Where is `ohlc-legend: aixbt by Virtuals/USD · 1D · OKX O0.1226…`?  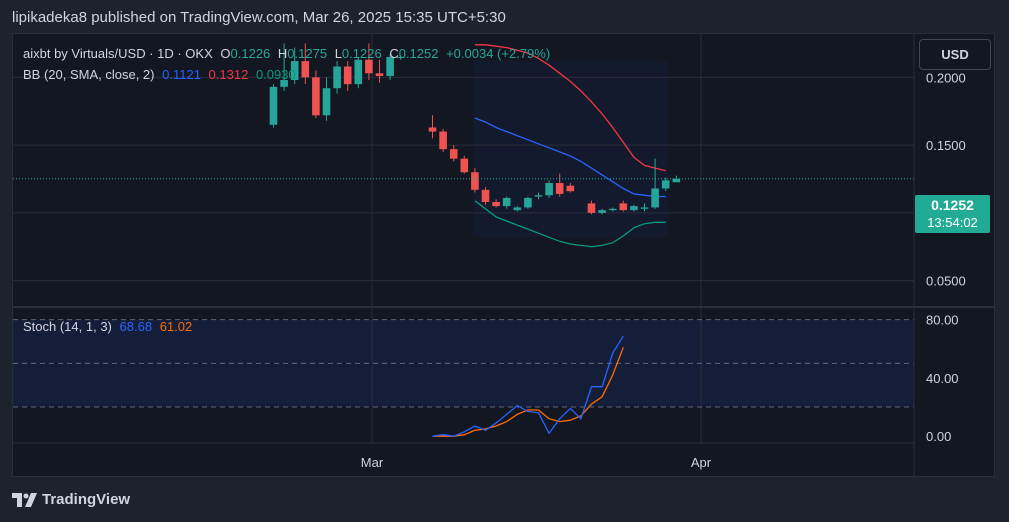 ohlc-legend: aixbt by Virtuals/USD · 1D · OKX O0.1226… is located at coordinates (288, 53).